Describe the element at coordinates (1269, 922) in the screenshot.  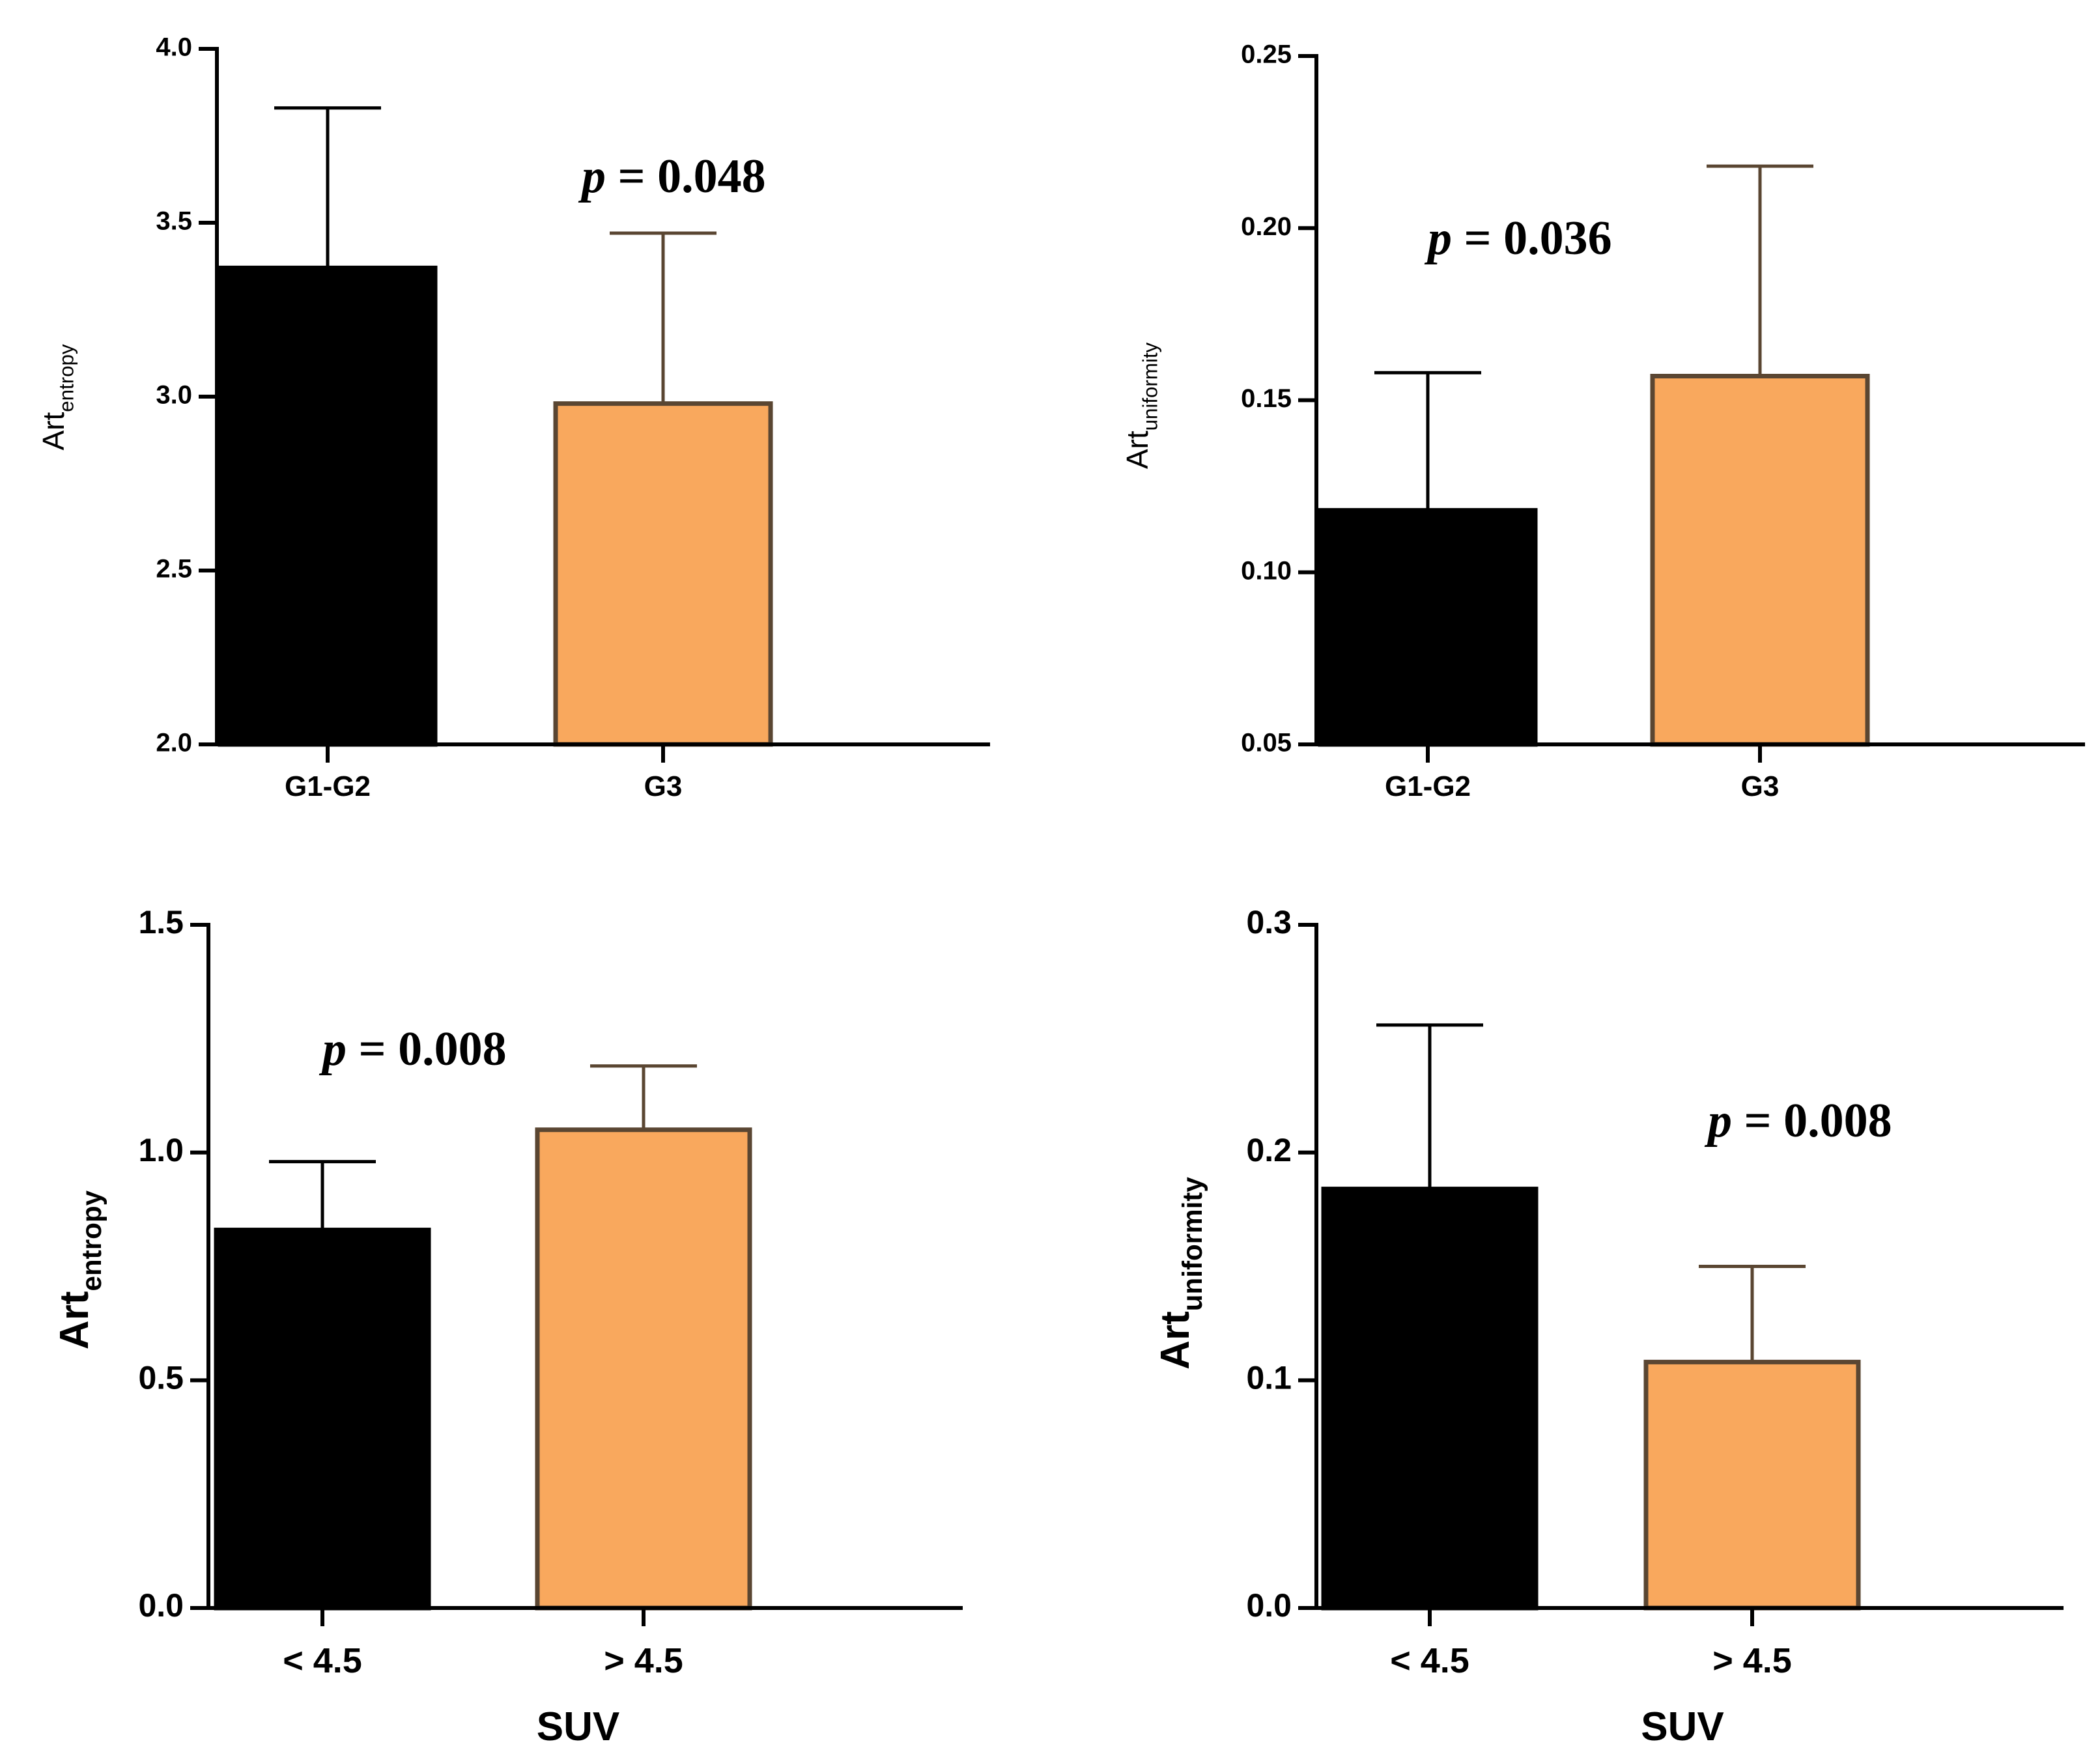
I see `y-tick-label: 0.3` at that location.